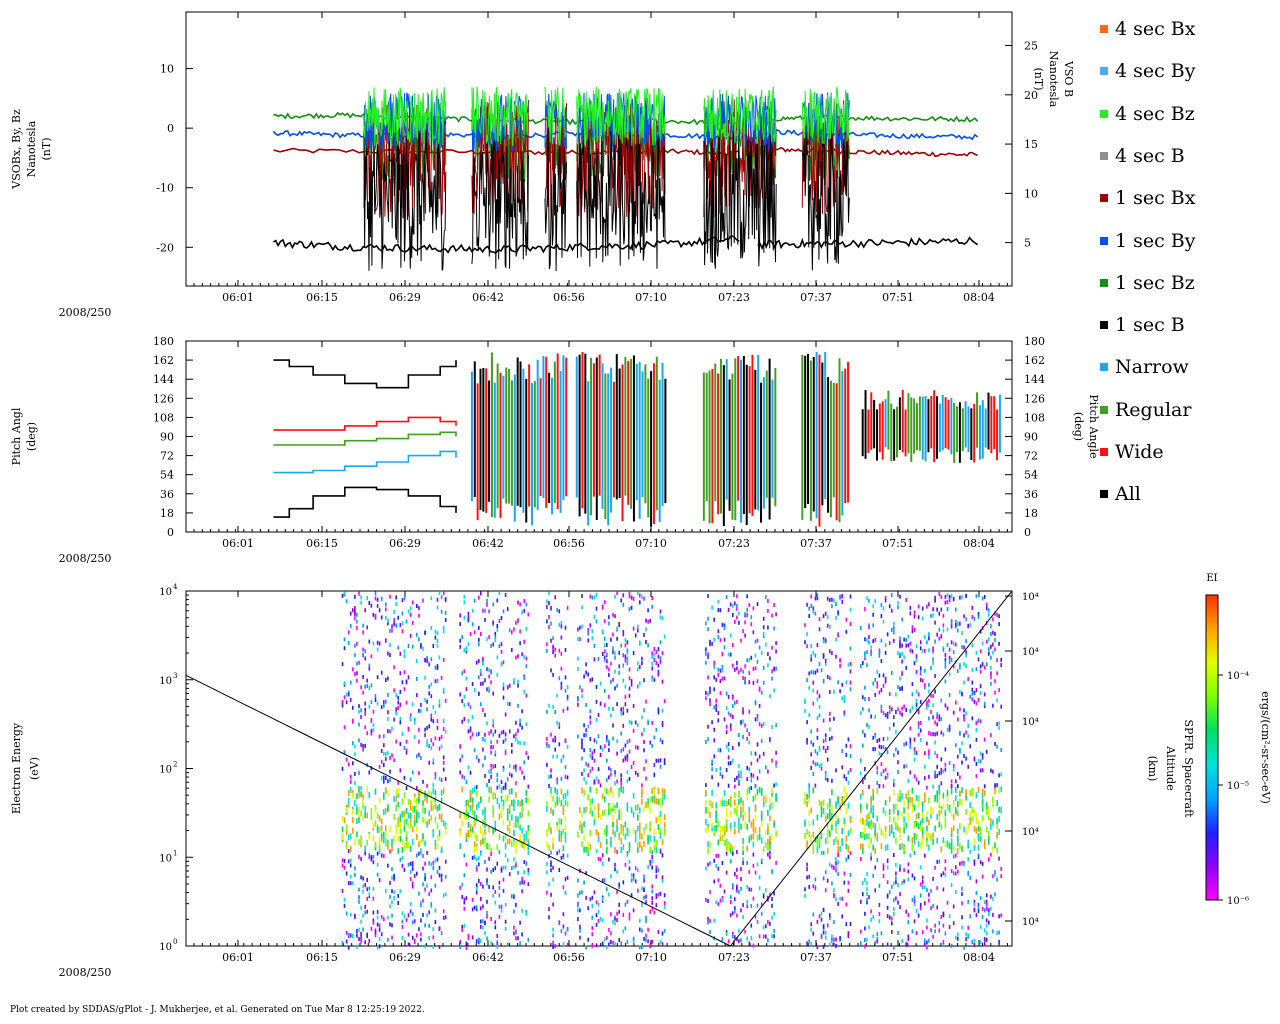 The height and width of the screenshot is (1024, 1280). What do you see at coordinates (167, 69) in the screenshot?
I see `ytick-label-mag-3: 10` at bounding box center [167, 69].